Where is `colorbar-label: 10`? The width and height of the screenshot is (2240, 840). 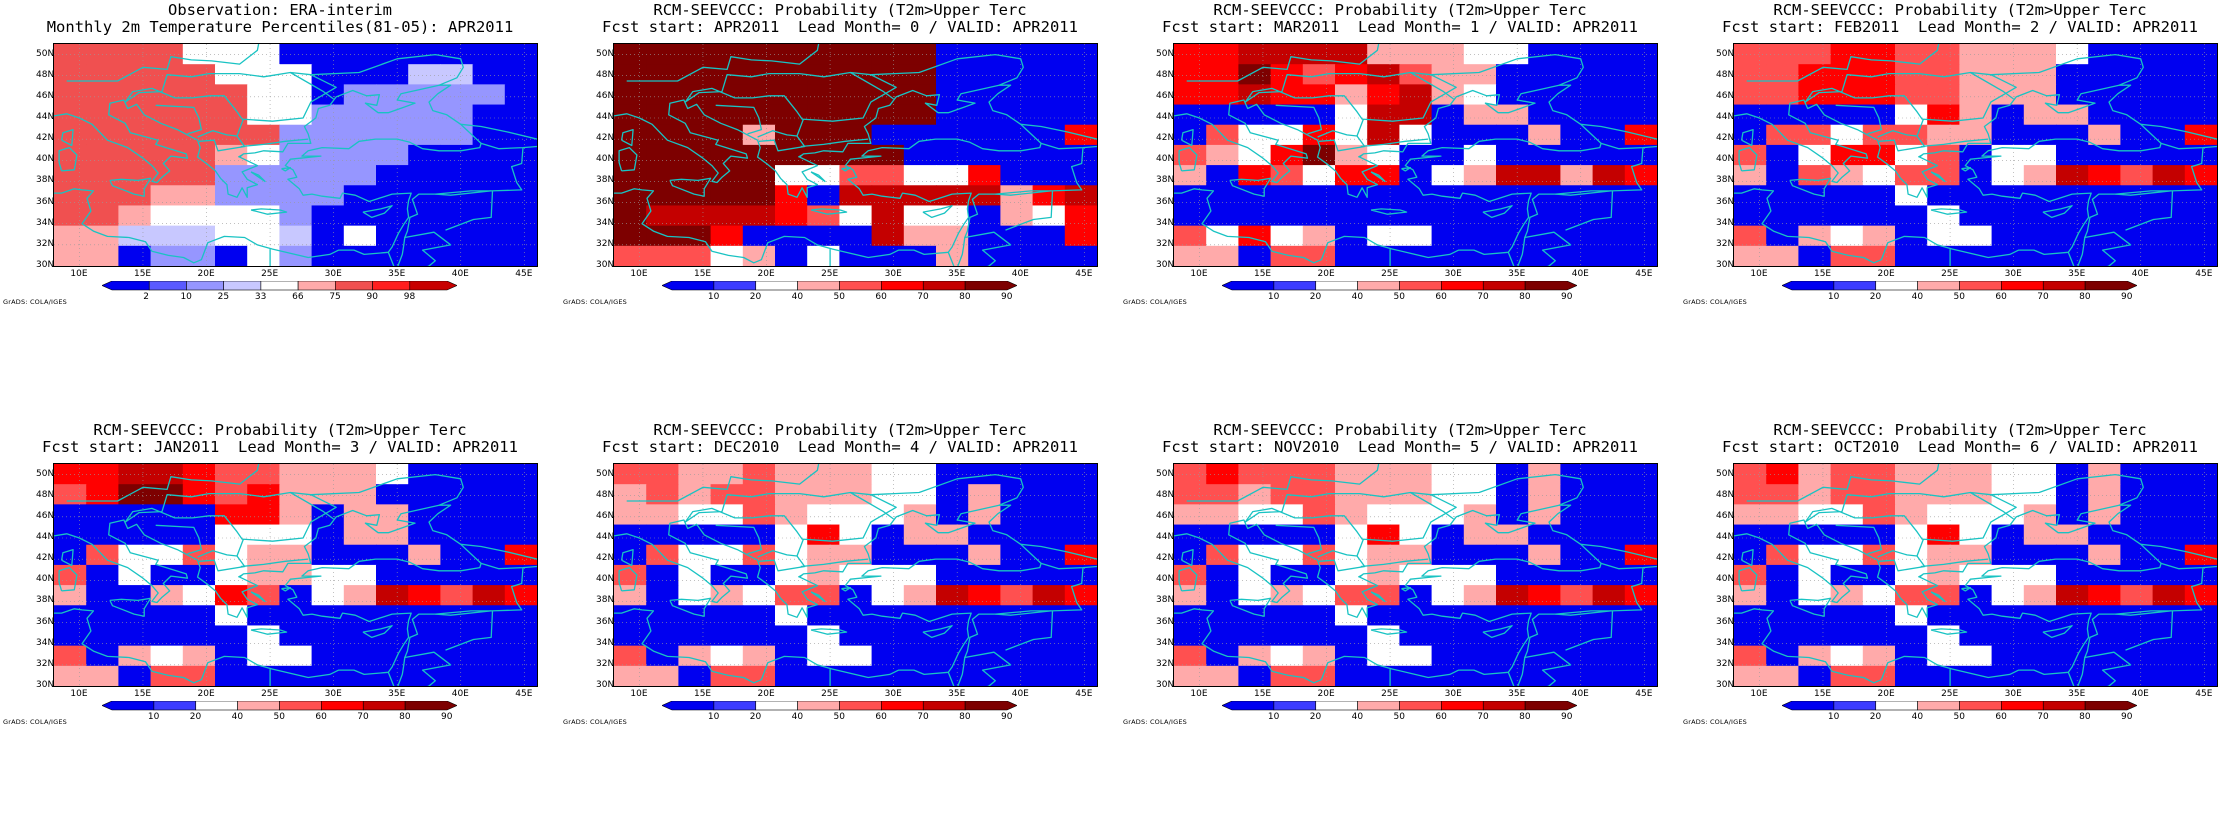 colorbar-label: 10 is located at coordinates (1273, 717).